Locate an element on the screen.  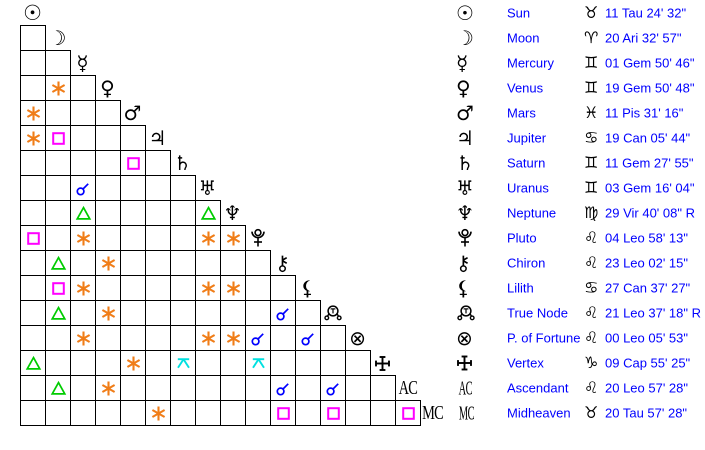
legend-row-mercury: ☿ Mercury ♊ 01 Gem 50' 46" is located at coordinates (580, 62).